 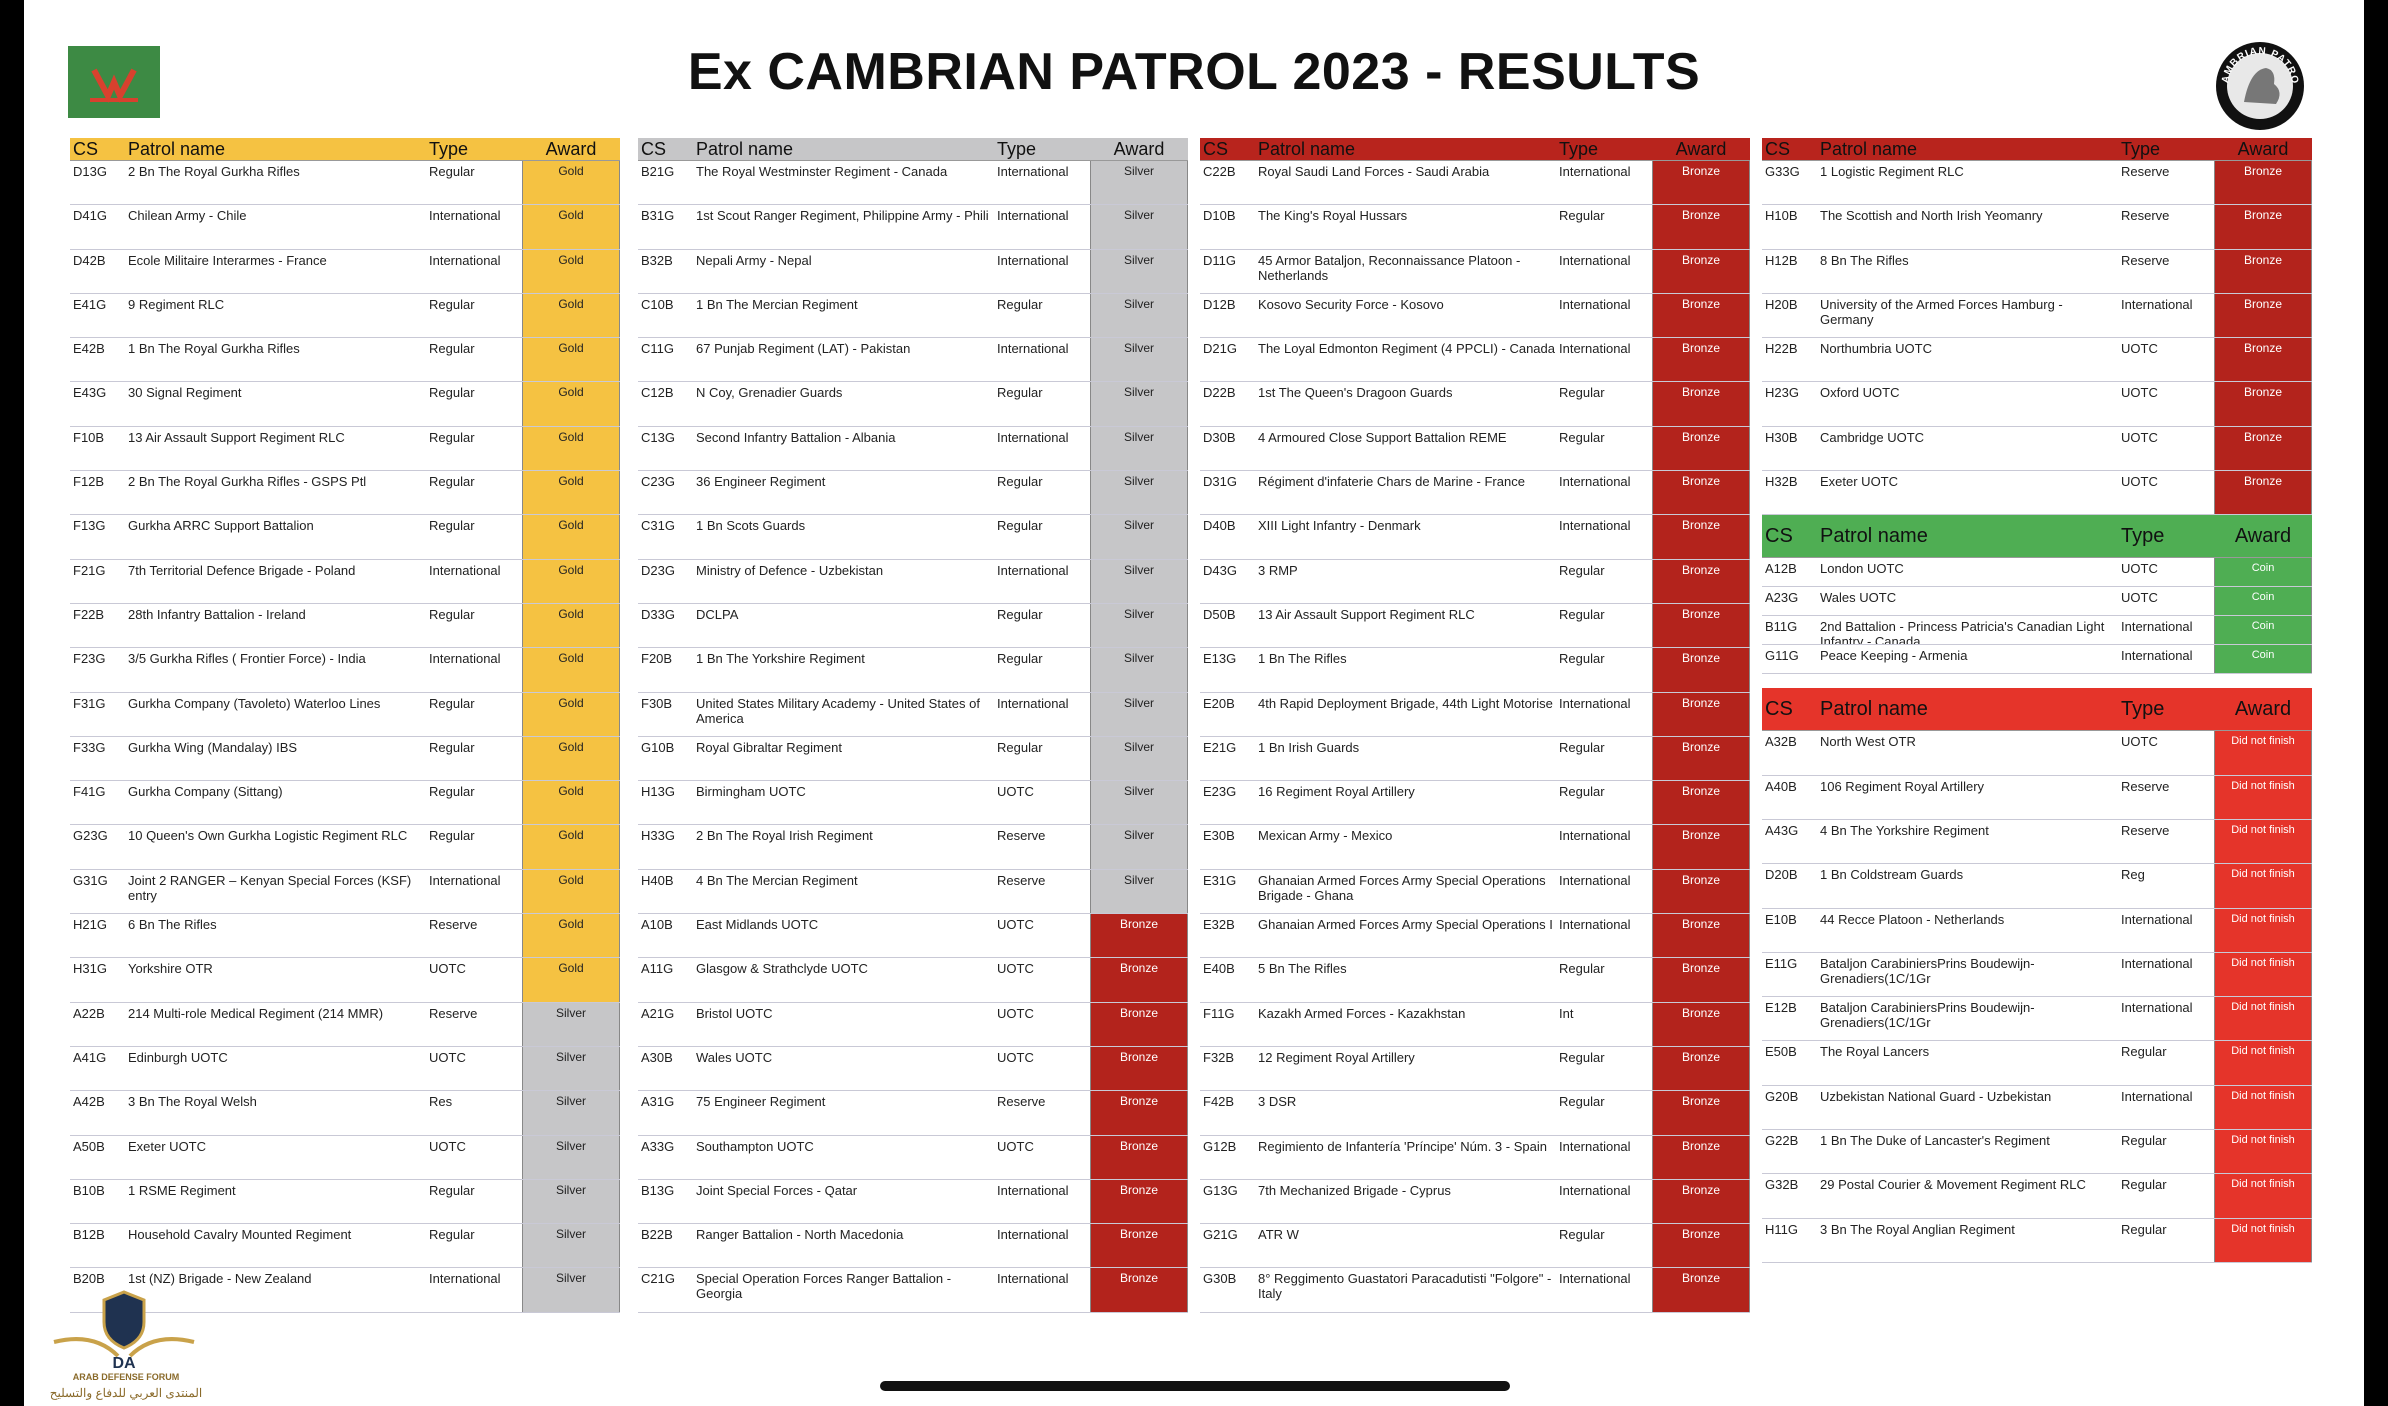 What do you see at coordinates (657, 880) in the screenshot?
I see `row-cs: H40B` at bounding box center [657, 880].